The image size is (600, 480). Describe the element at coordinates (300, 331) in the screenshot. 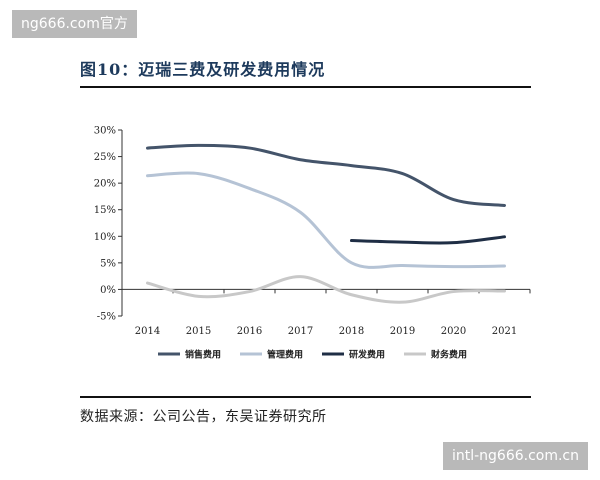

I see `x-tick-label: 2017` at that location.